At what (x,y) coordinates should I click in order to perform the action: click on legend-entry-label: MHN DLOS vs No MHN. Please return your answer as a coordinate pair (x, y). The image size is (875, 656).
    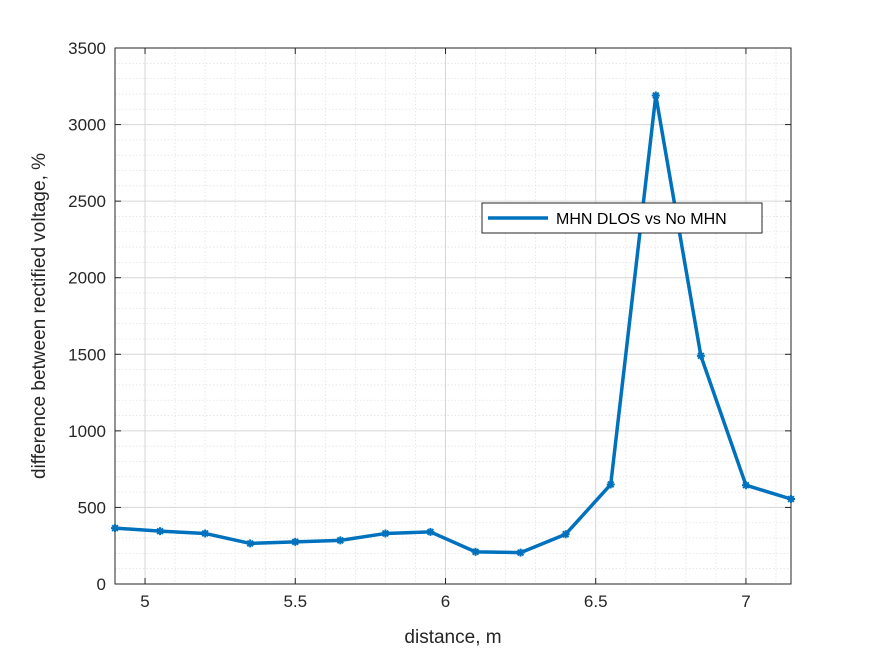
    Looking at the image, I should click on (641, 219).